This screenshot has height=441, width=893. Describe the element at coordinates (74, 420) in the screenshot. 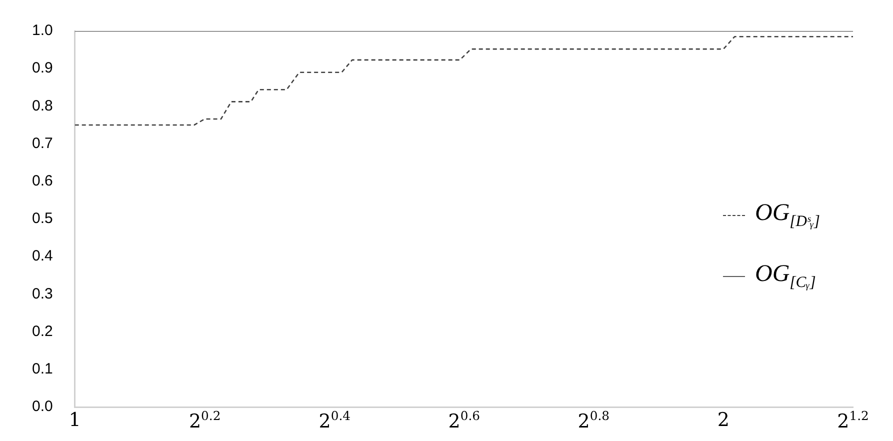

I see `x-tick-label: 1` at that location.